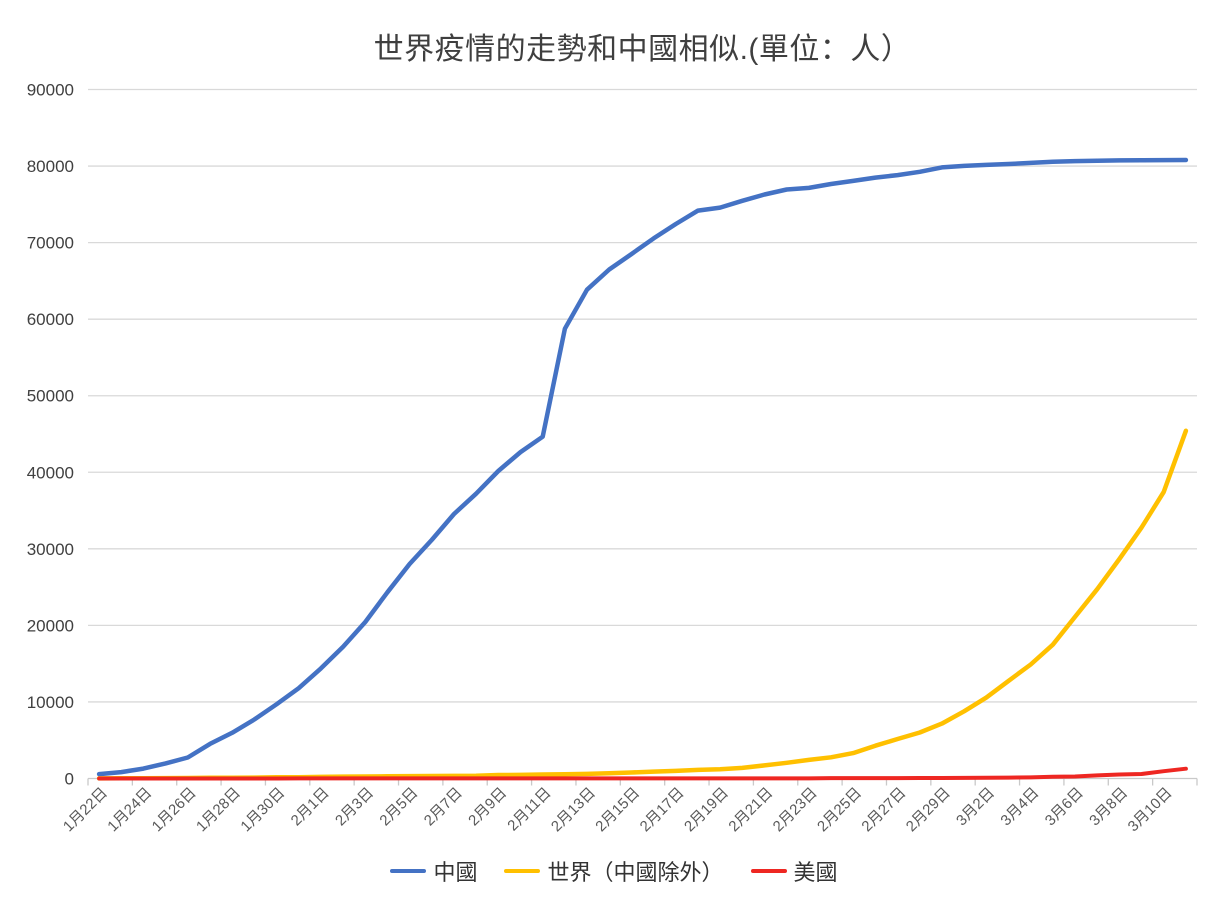 The width and height of the screenshot is (1228, 914). What do you see at coordinates (975, 806) in the screenshot?
I see `x-axis-label: 3月2日` at bounding box center [975, 806].